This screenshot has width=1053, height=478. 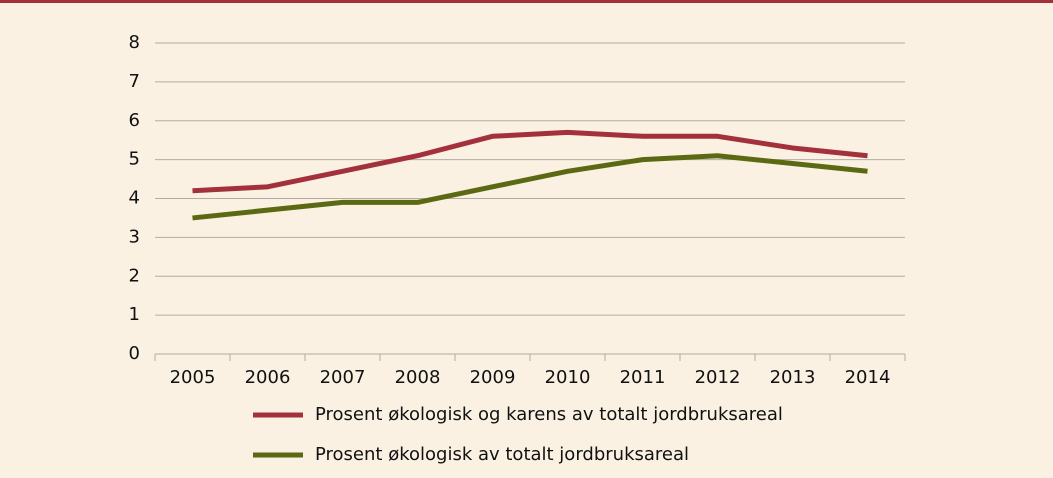 What do you see at coordinates (343, 377) in the screenshot?
I see `x-tick-label: 2007` at bounding box center [343, 377].